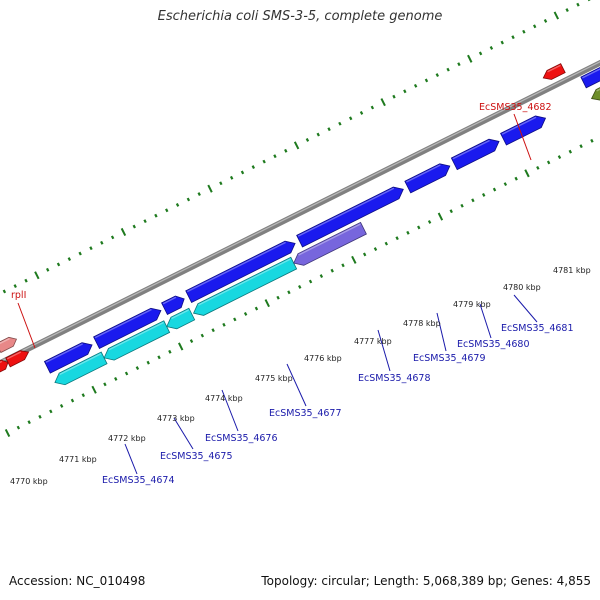  I want to click on gene-arrow-reverse, so click(330, 243).